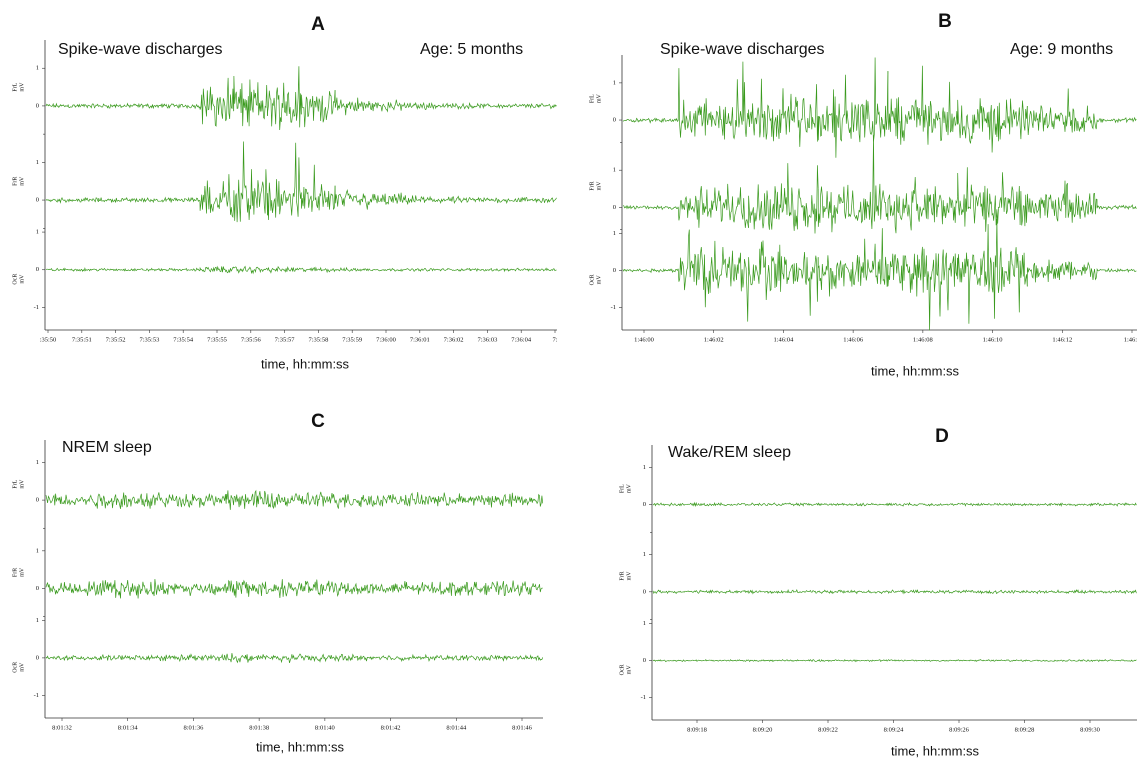 The width and height of the screenshot is (1137, 760). Describe the element at coordinates (1062, 339) in the screenshot. I see `x-tick-label: 1:46:12` at that location.